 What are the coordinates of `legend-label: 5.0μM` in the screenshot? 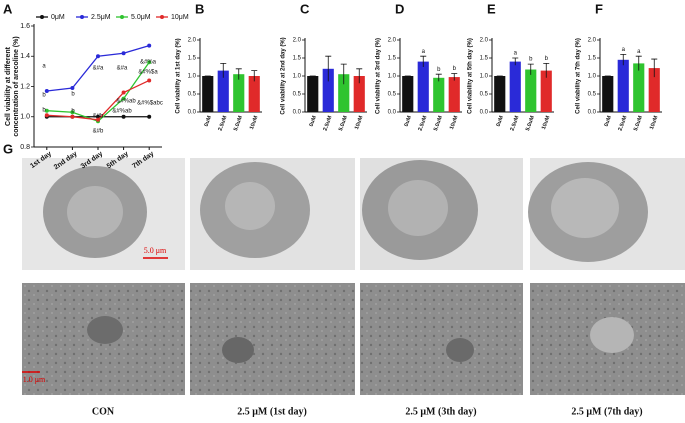 It's located at (141, 17).